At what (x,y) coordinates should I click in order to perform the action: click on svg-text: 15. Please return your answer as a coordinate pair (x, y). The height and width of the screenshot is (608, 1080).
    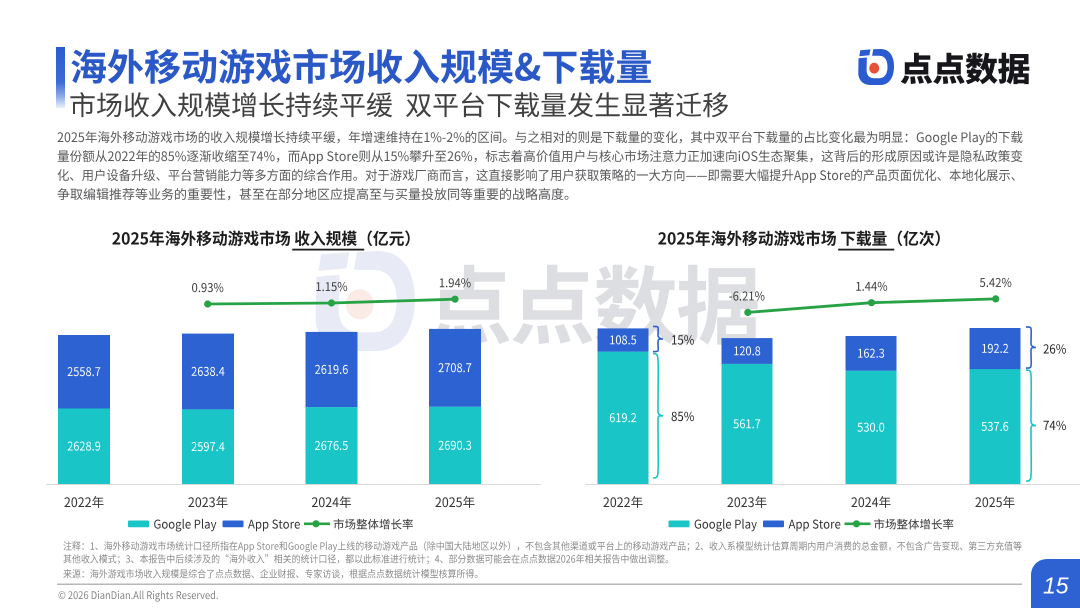
    Looking at the image, I should click on (1056, 586).